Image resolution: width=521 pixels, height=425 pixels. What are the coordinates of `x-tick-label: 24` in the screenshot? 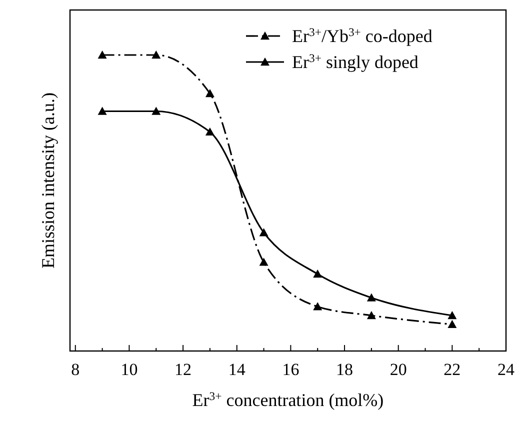 It's located at (506, 369).